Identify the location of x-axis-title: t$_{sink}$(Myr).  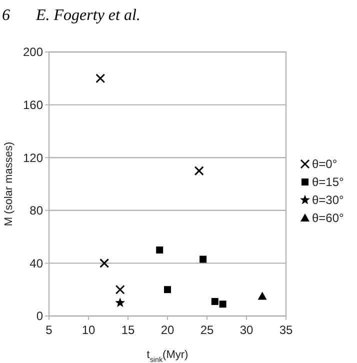
(167, 356).